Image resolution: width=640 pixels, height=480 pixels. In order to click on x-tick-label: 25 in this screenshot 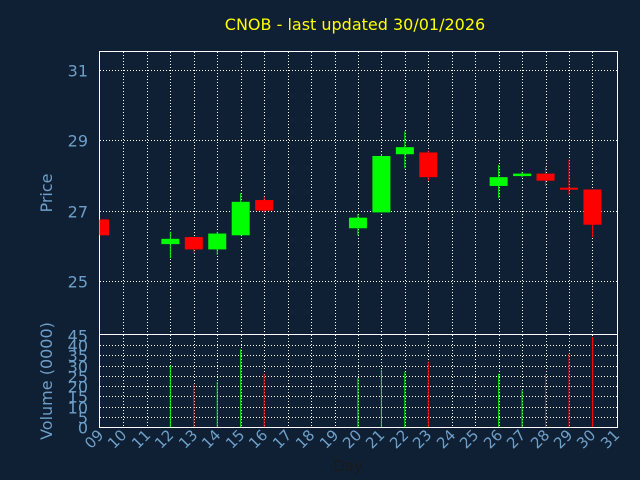, I will do `click(469, 439)`.